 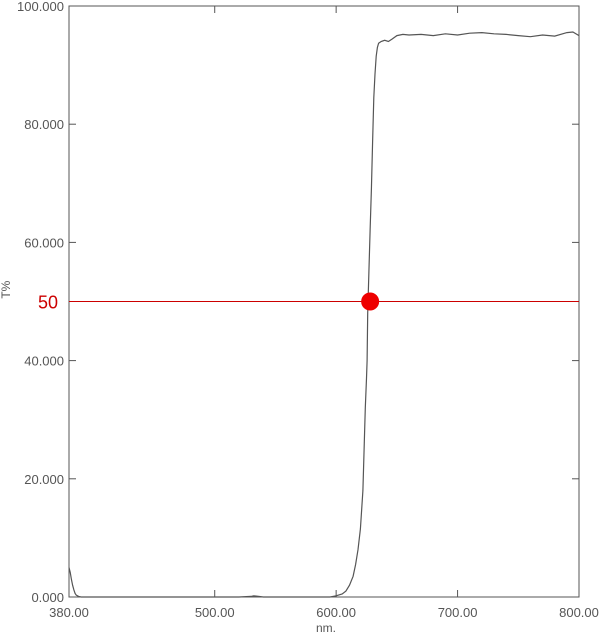 What do you see at coordinates (336, 612) in the screenshot?
I see `x-tick-label: 600.00` at bounding box center [336, 612].